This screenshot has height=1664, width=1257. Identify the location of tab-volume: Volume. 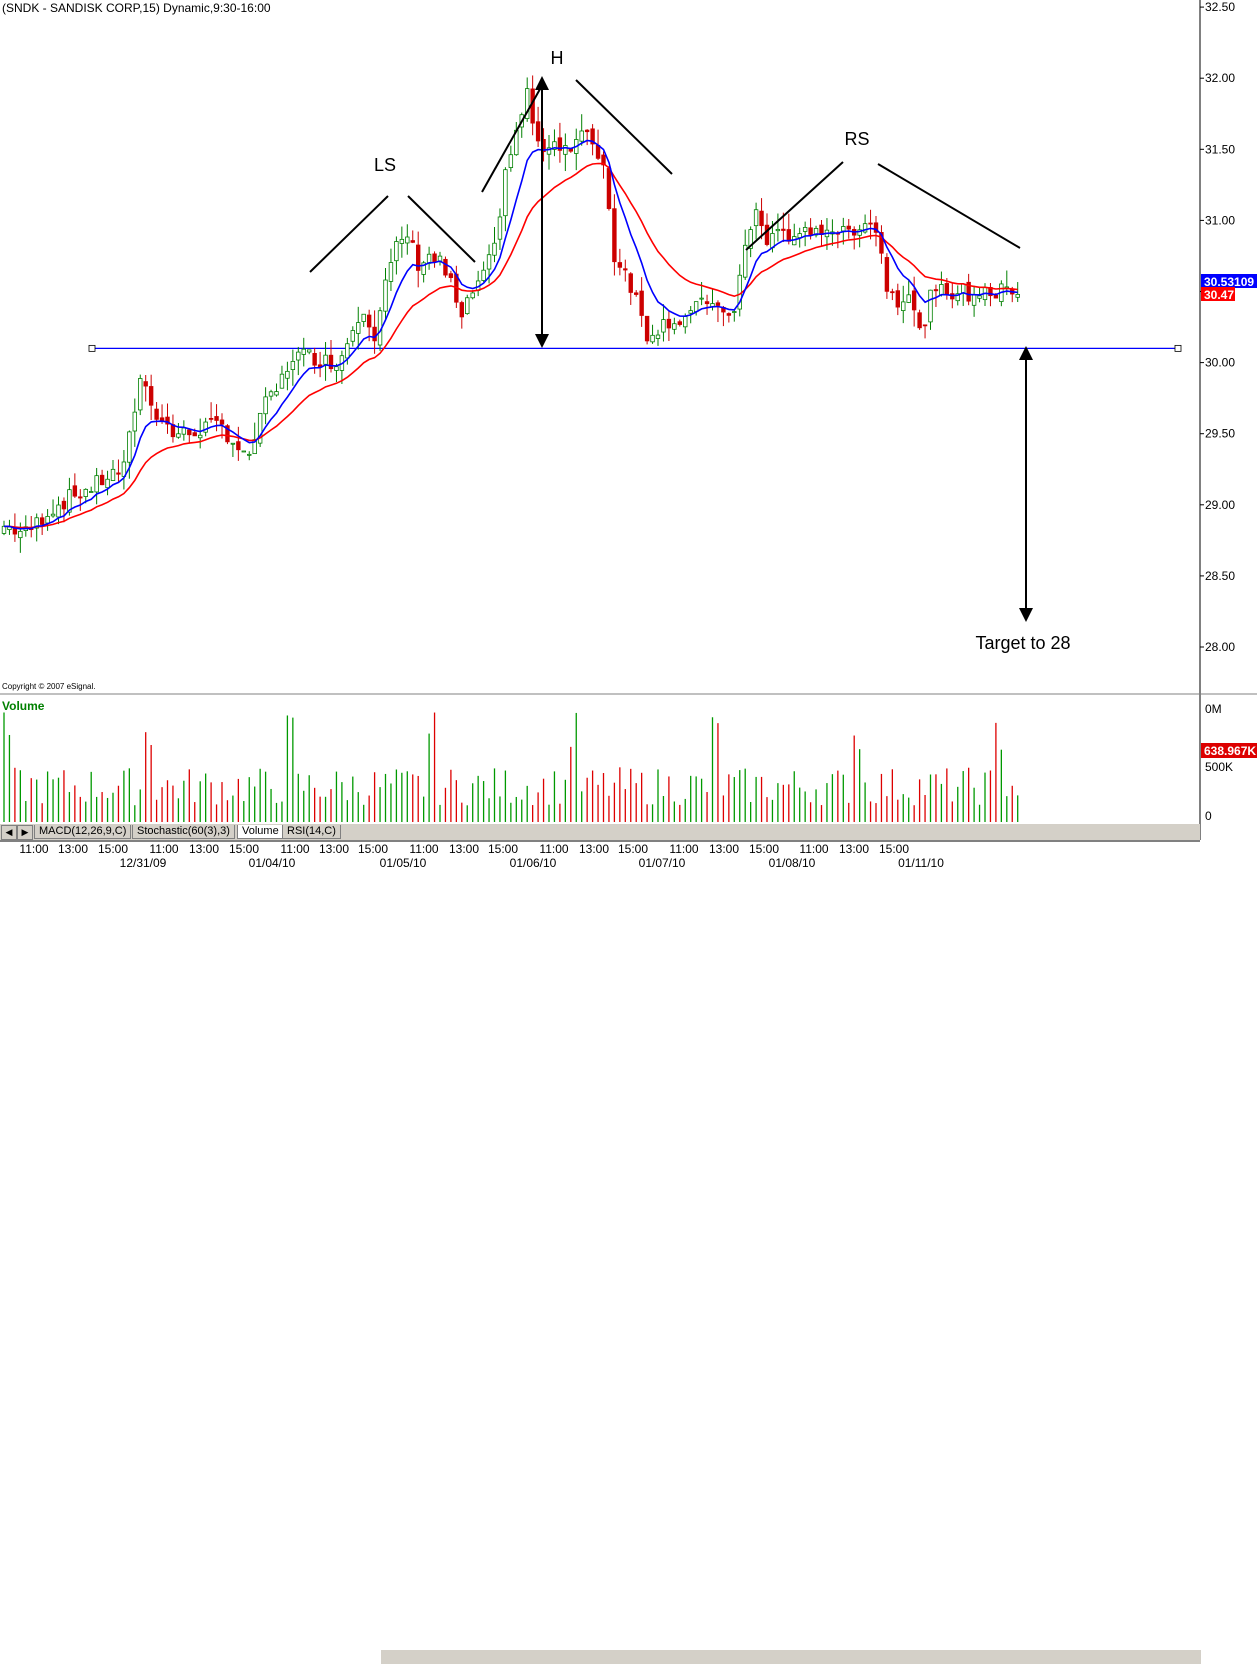
(260, 832).